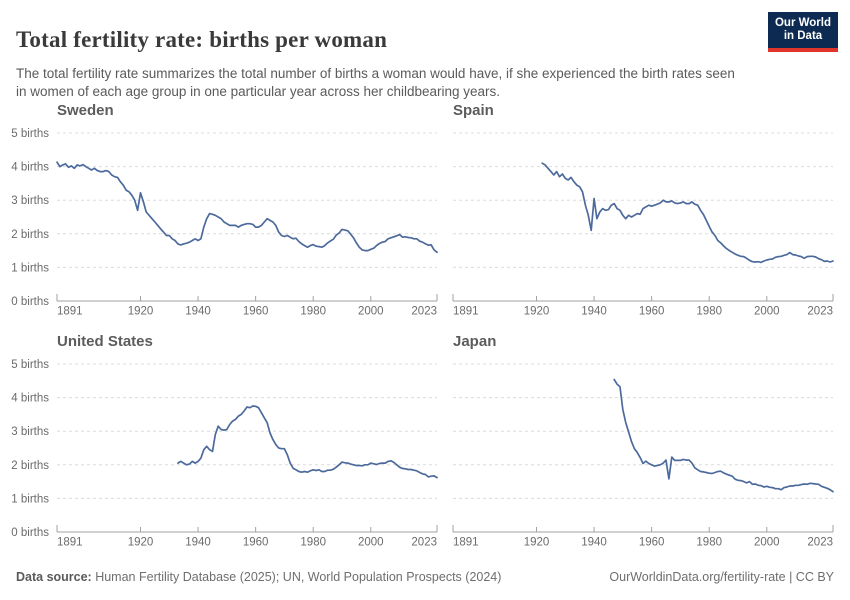 The width and height of the screenshot is (850, 600). What do you see at coordinates (85, 110) in the screenshot?
I see `panel-title-sweden: Sweden` at bounding box center [85, 110].